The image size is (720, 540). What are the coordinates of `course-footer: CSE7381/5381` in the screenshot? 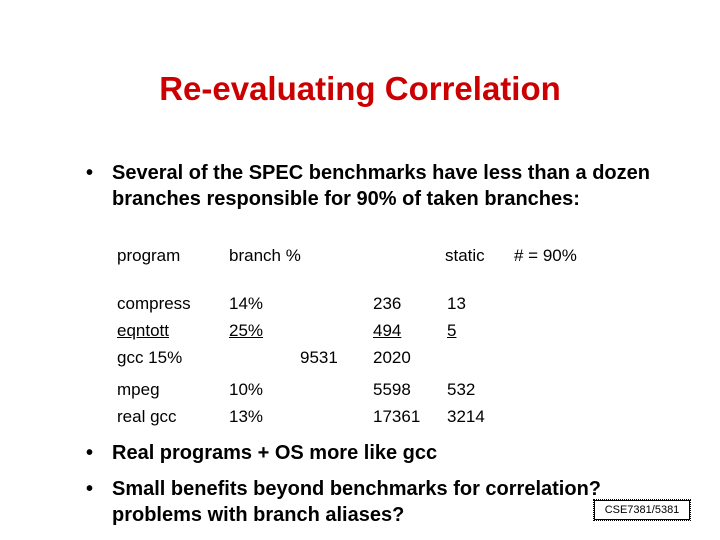 It's located at (642, 510).